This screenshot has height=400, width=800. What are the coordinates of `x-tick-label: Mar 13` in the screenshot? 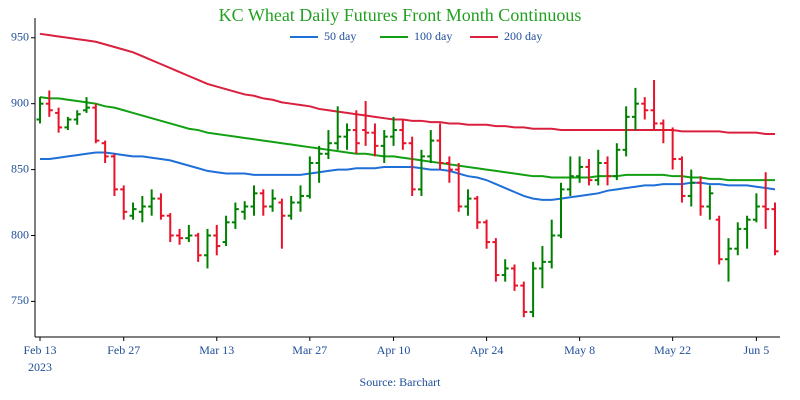 It's located at (216, 350).